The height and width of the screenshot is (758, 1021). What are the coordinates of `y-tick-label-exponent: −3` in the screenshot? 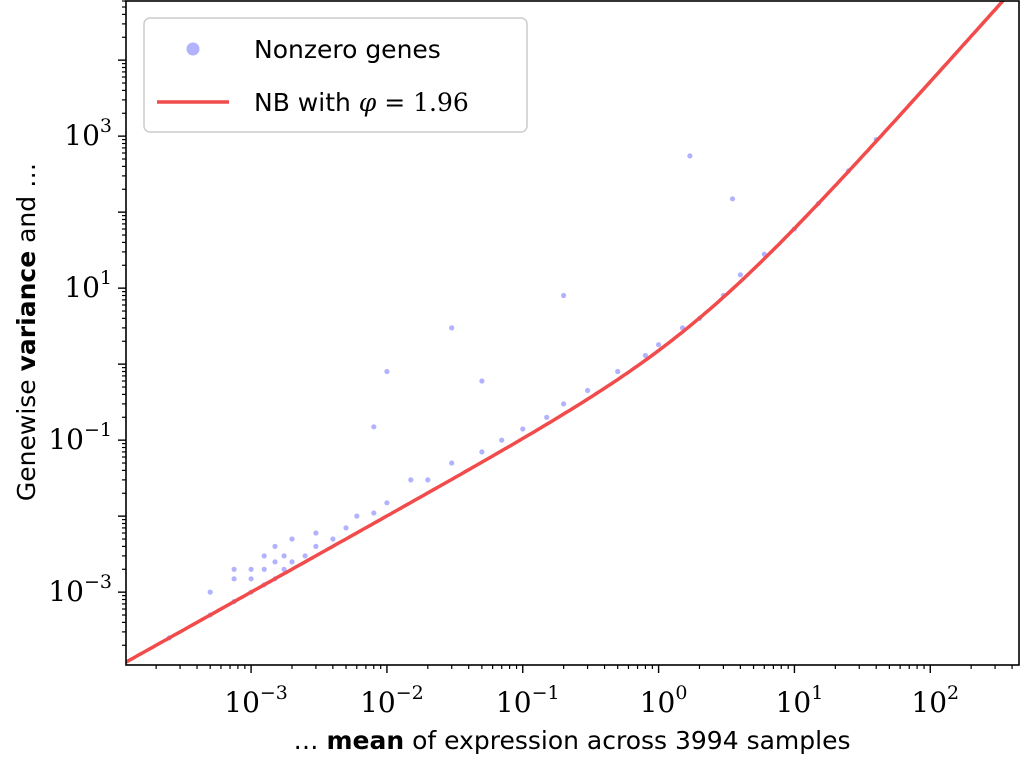 It's located at (98, 582).